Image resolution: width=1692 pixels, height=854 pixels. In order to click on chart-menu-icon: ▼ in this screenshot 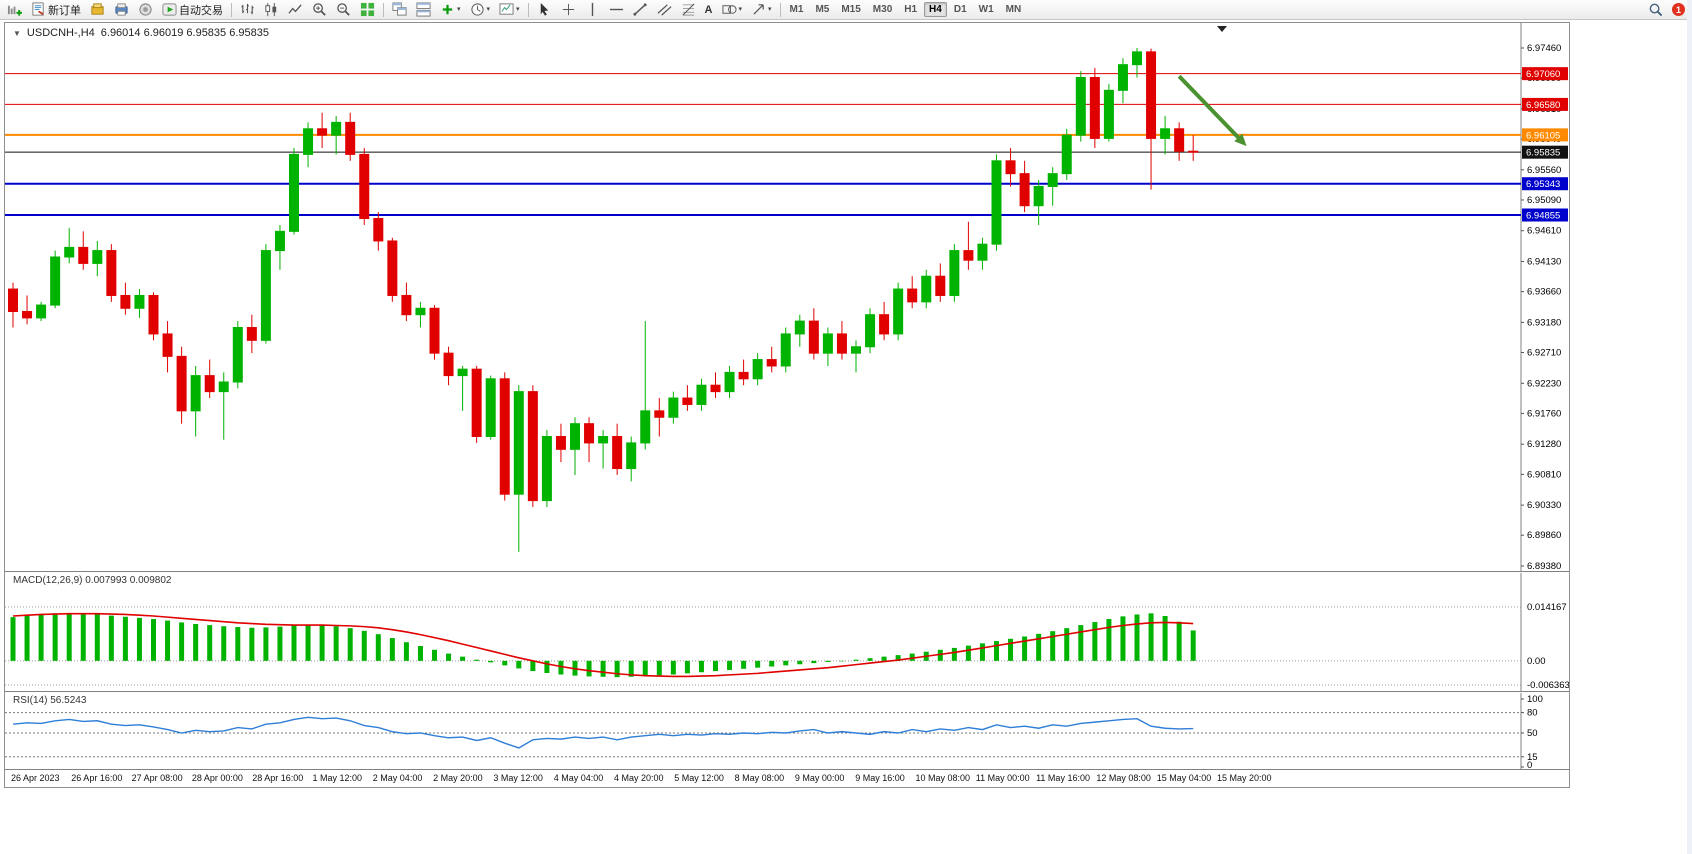, I will do `click(17, 33)`.